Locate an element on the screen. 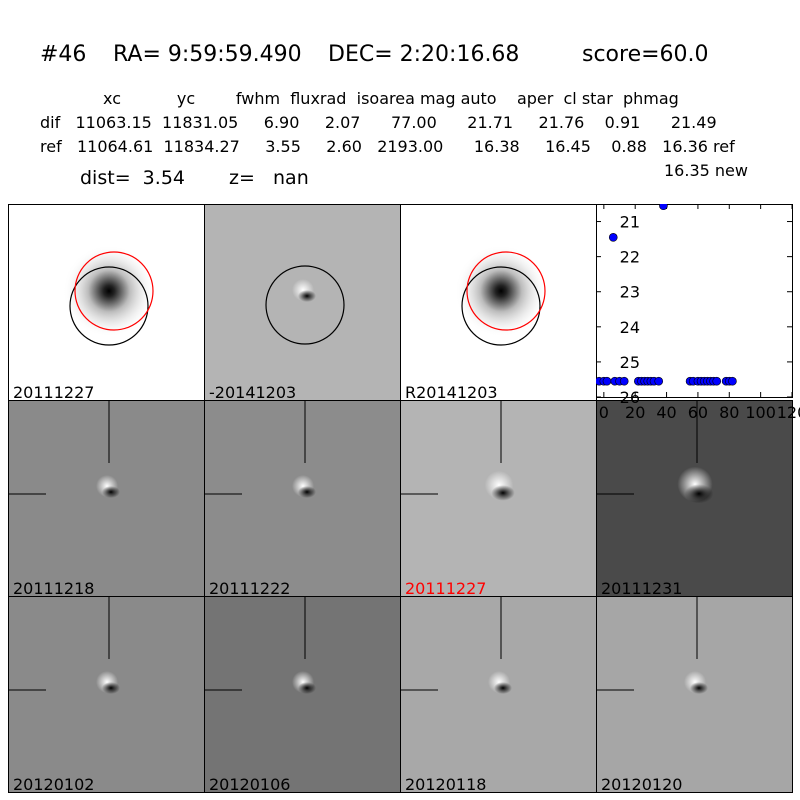  stamp-panel: 20111231 is located at coordinates (694, 498).